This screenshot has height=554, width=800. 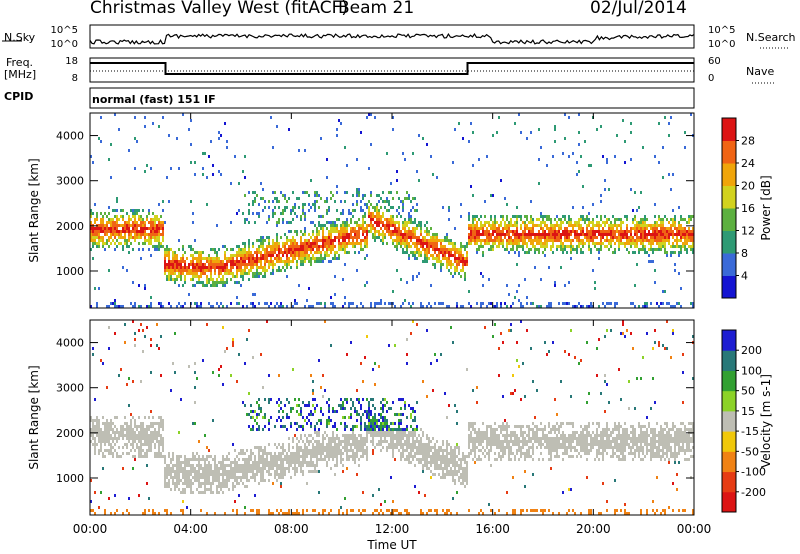 What do you see at coordinates (766, 207) in the screenshot?
I see `colorbar-label: Power [dB]` at bounding box center [766, 207].